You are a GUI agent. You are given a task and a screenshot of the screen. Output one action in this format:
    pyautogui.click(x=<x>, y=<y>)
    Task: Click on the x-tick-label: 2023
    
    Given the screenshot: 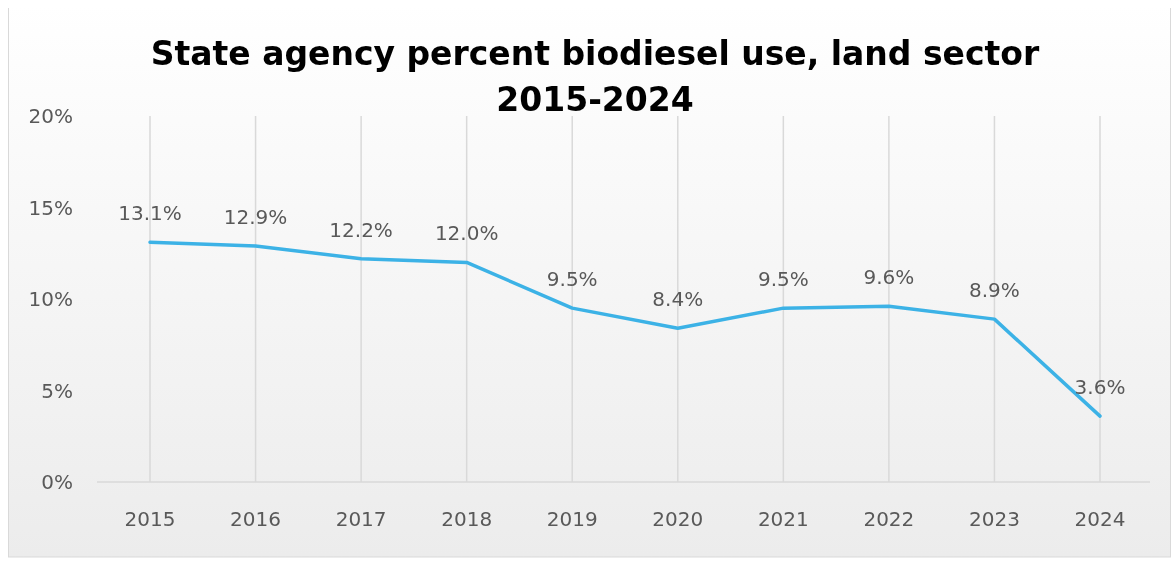 What is the action you would take?
    pyautogui.click(x=994, y=519)
    